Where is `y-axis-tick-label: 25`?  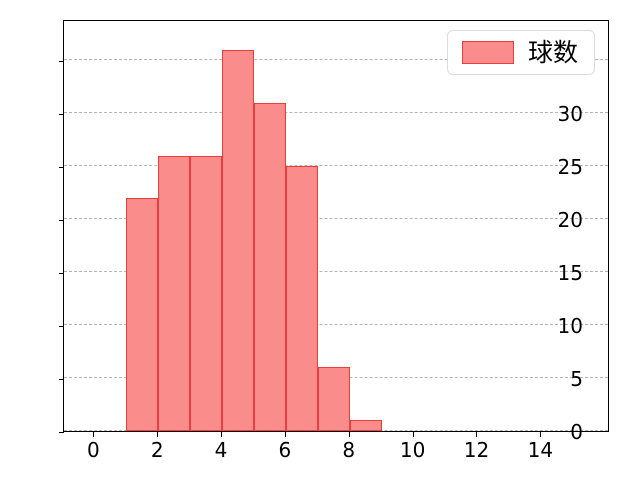
y-axis-tick-label: 25 is located at coordinates (570, 167).